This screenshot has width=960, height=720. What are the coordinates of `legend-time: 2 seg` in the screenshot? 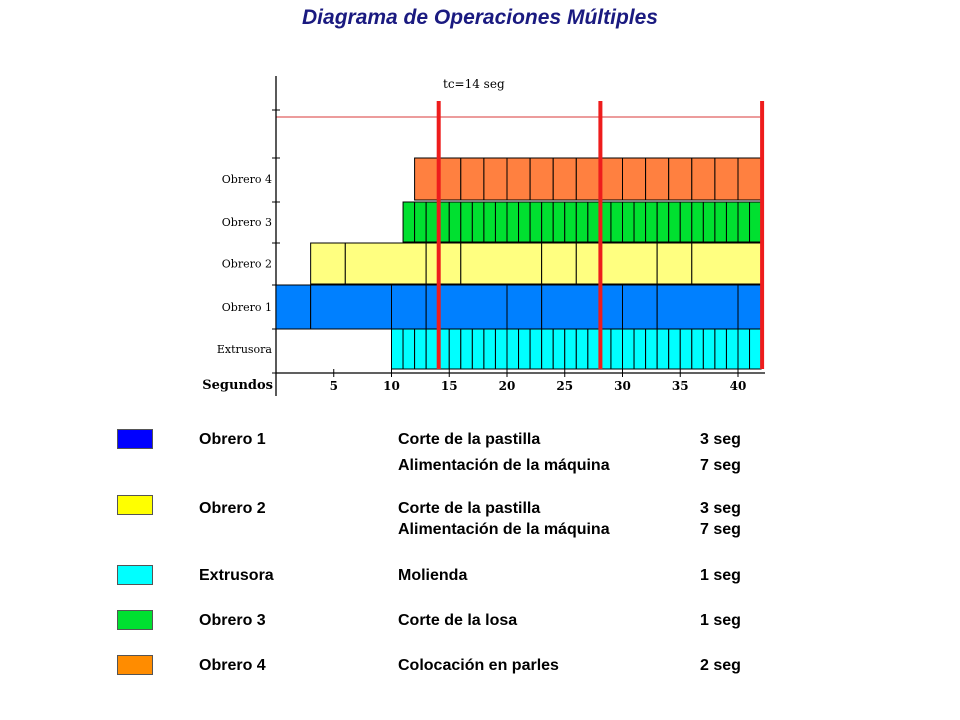 It's located at (720, 665).